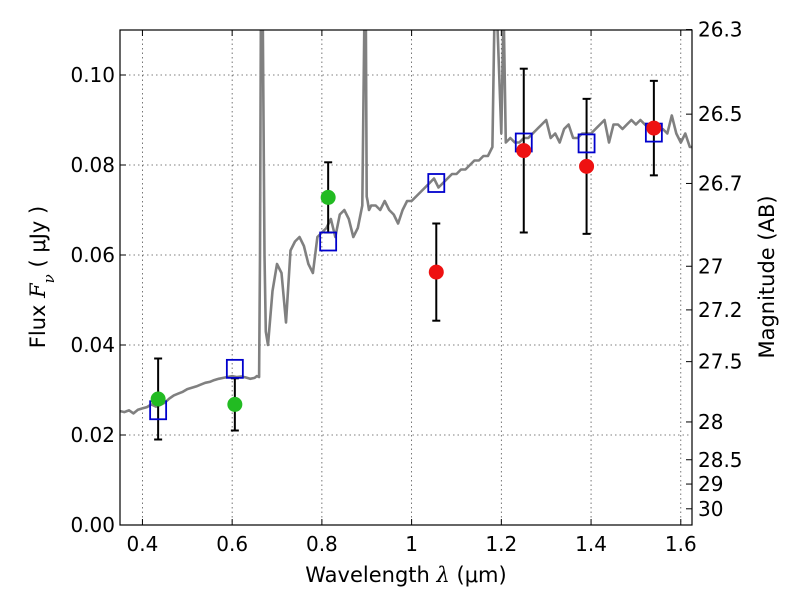 Image resolution: width=800 pixels, height=600 pixels. I want to click on mag-tick-label: 26.3, so click(720, 30).